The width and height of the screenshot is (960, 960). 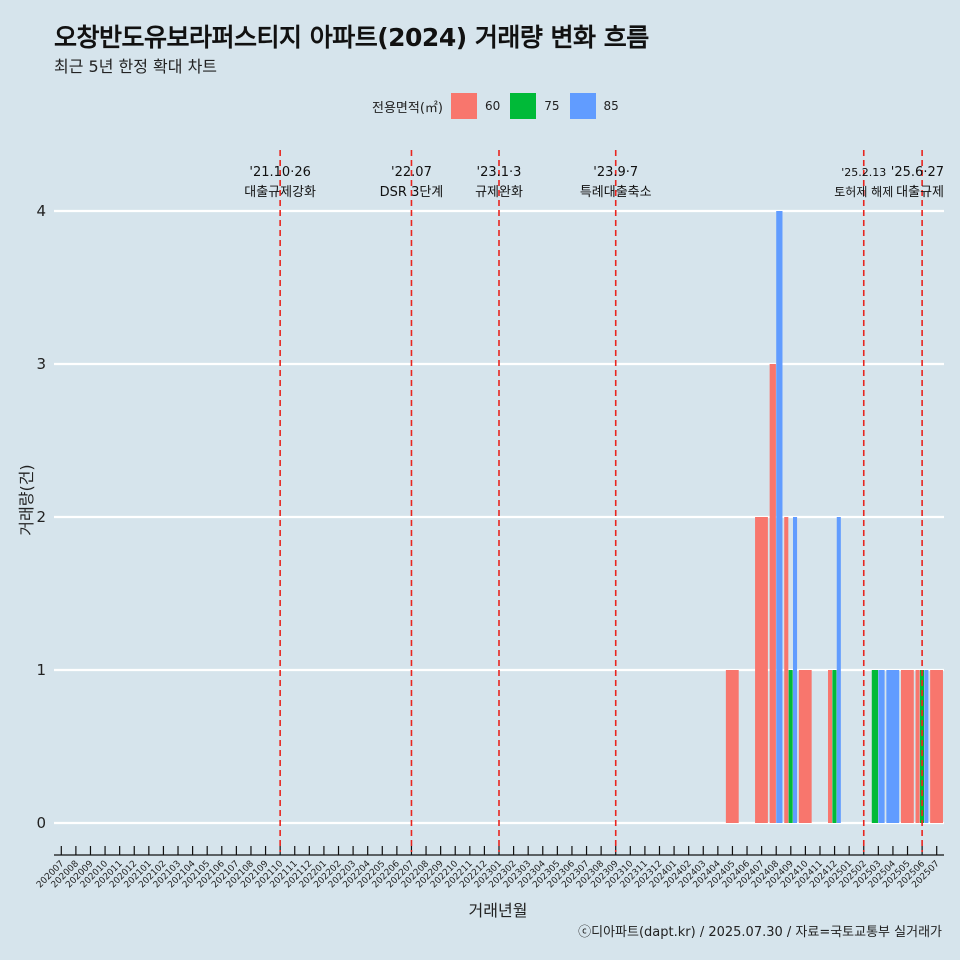 What do you see at coordinates (41, 823) in the screenshot?
I see `y-tick-label: 0` at bounding box center [41, 823].